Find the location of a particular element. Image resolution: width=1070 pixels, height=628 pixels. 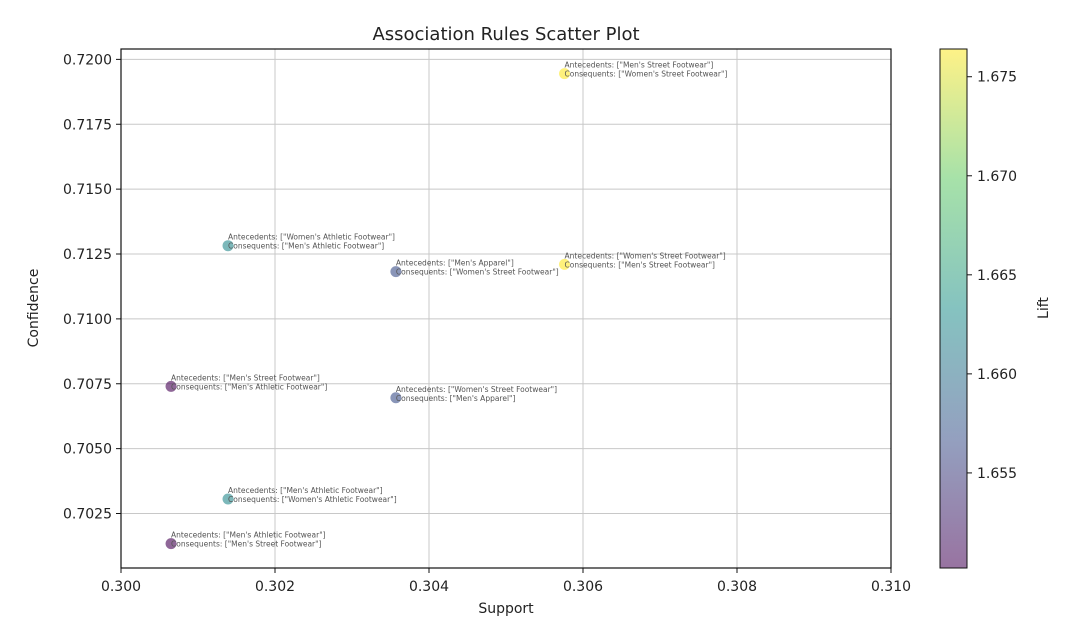

colorbar-tick-label: 1.675 is located at coordinates (997, 78).